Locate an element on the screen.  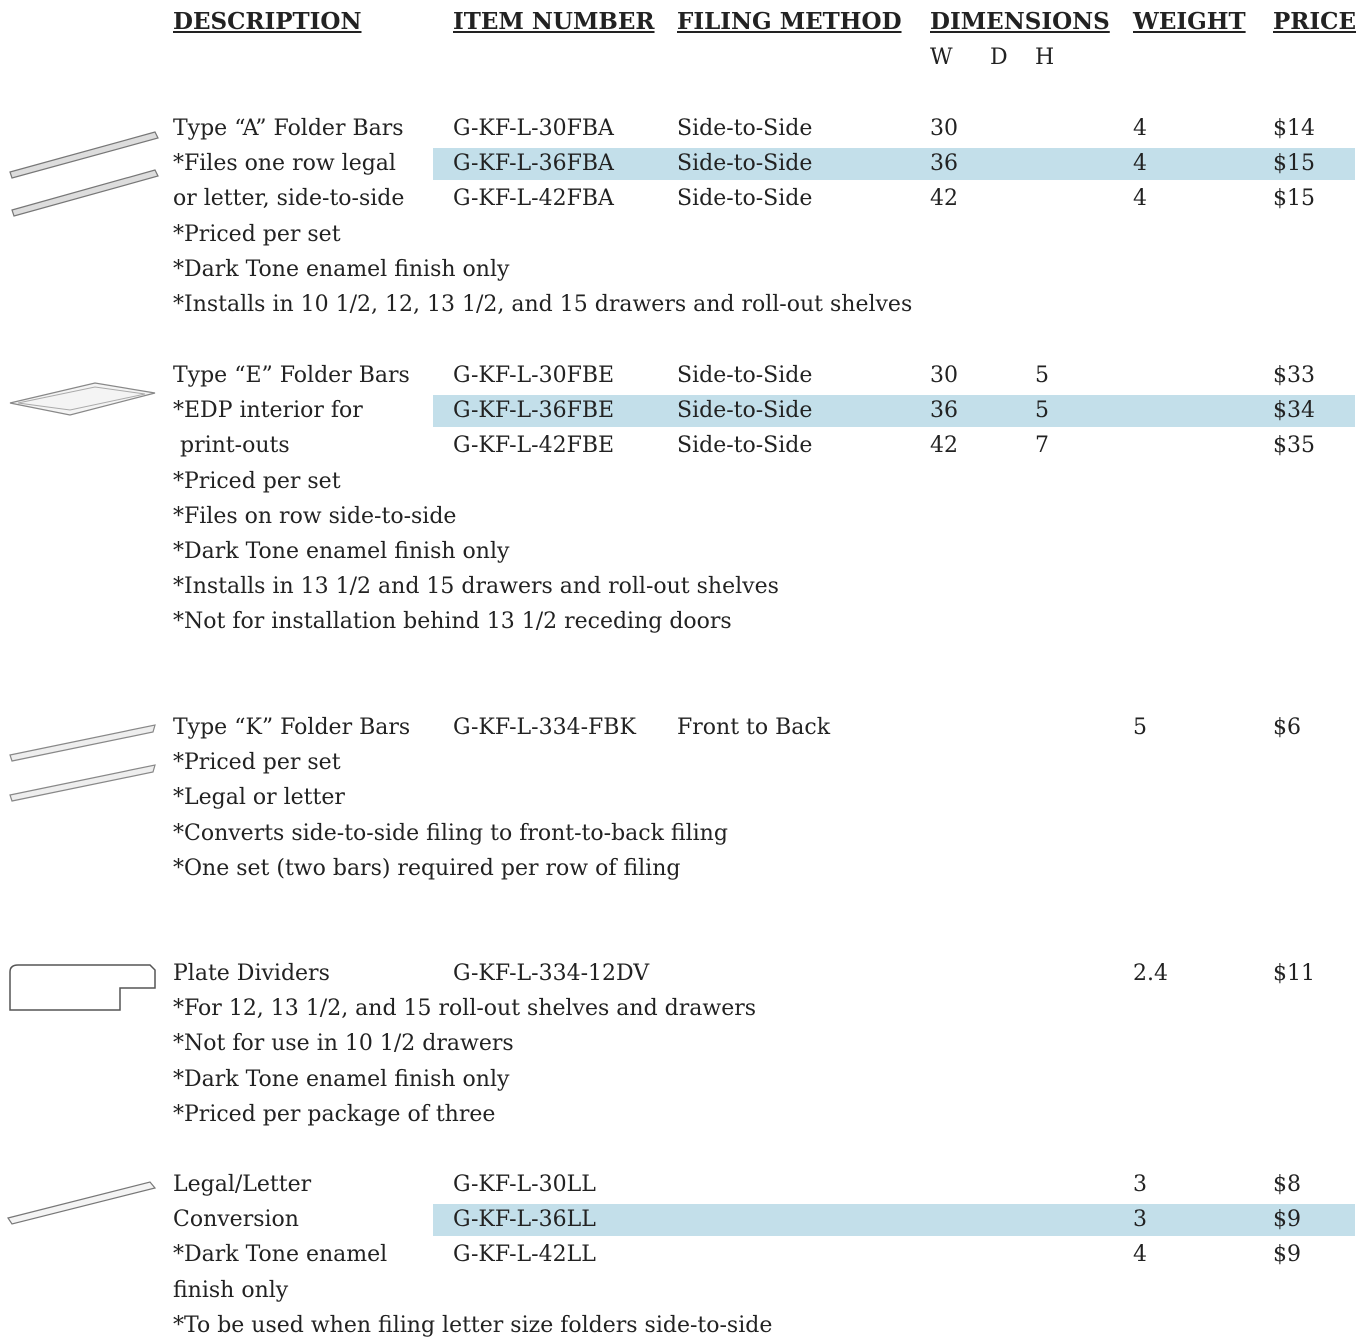
dimension-label: W is located at coordinates (941, 57).